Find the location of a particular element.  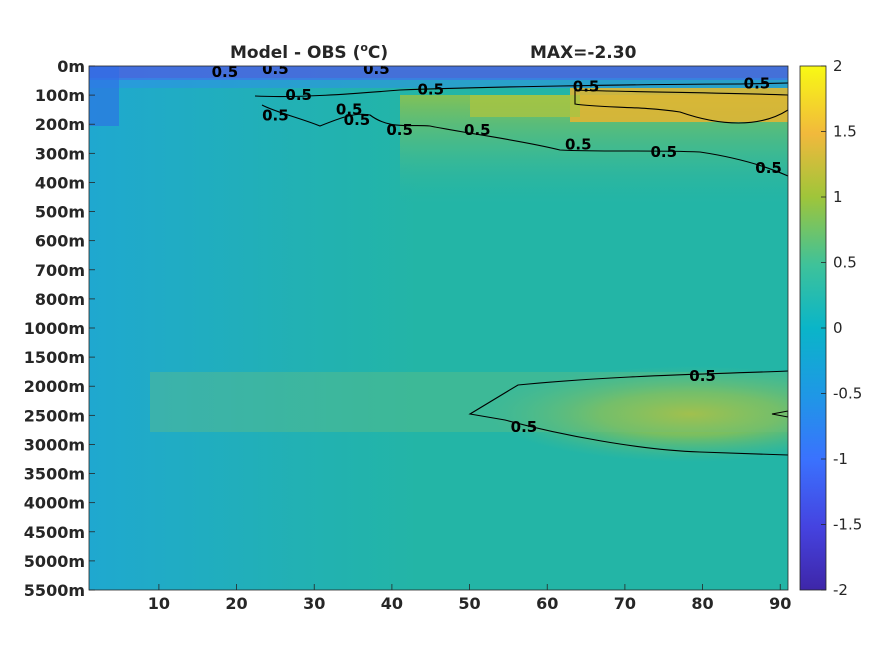

colorbar-tick-label: 0 is located at coordinates (838, 328).